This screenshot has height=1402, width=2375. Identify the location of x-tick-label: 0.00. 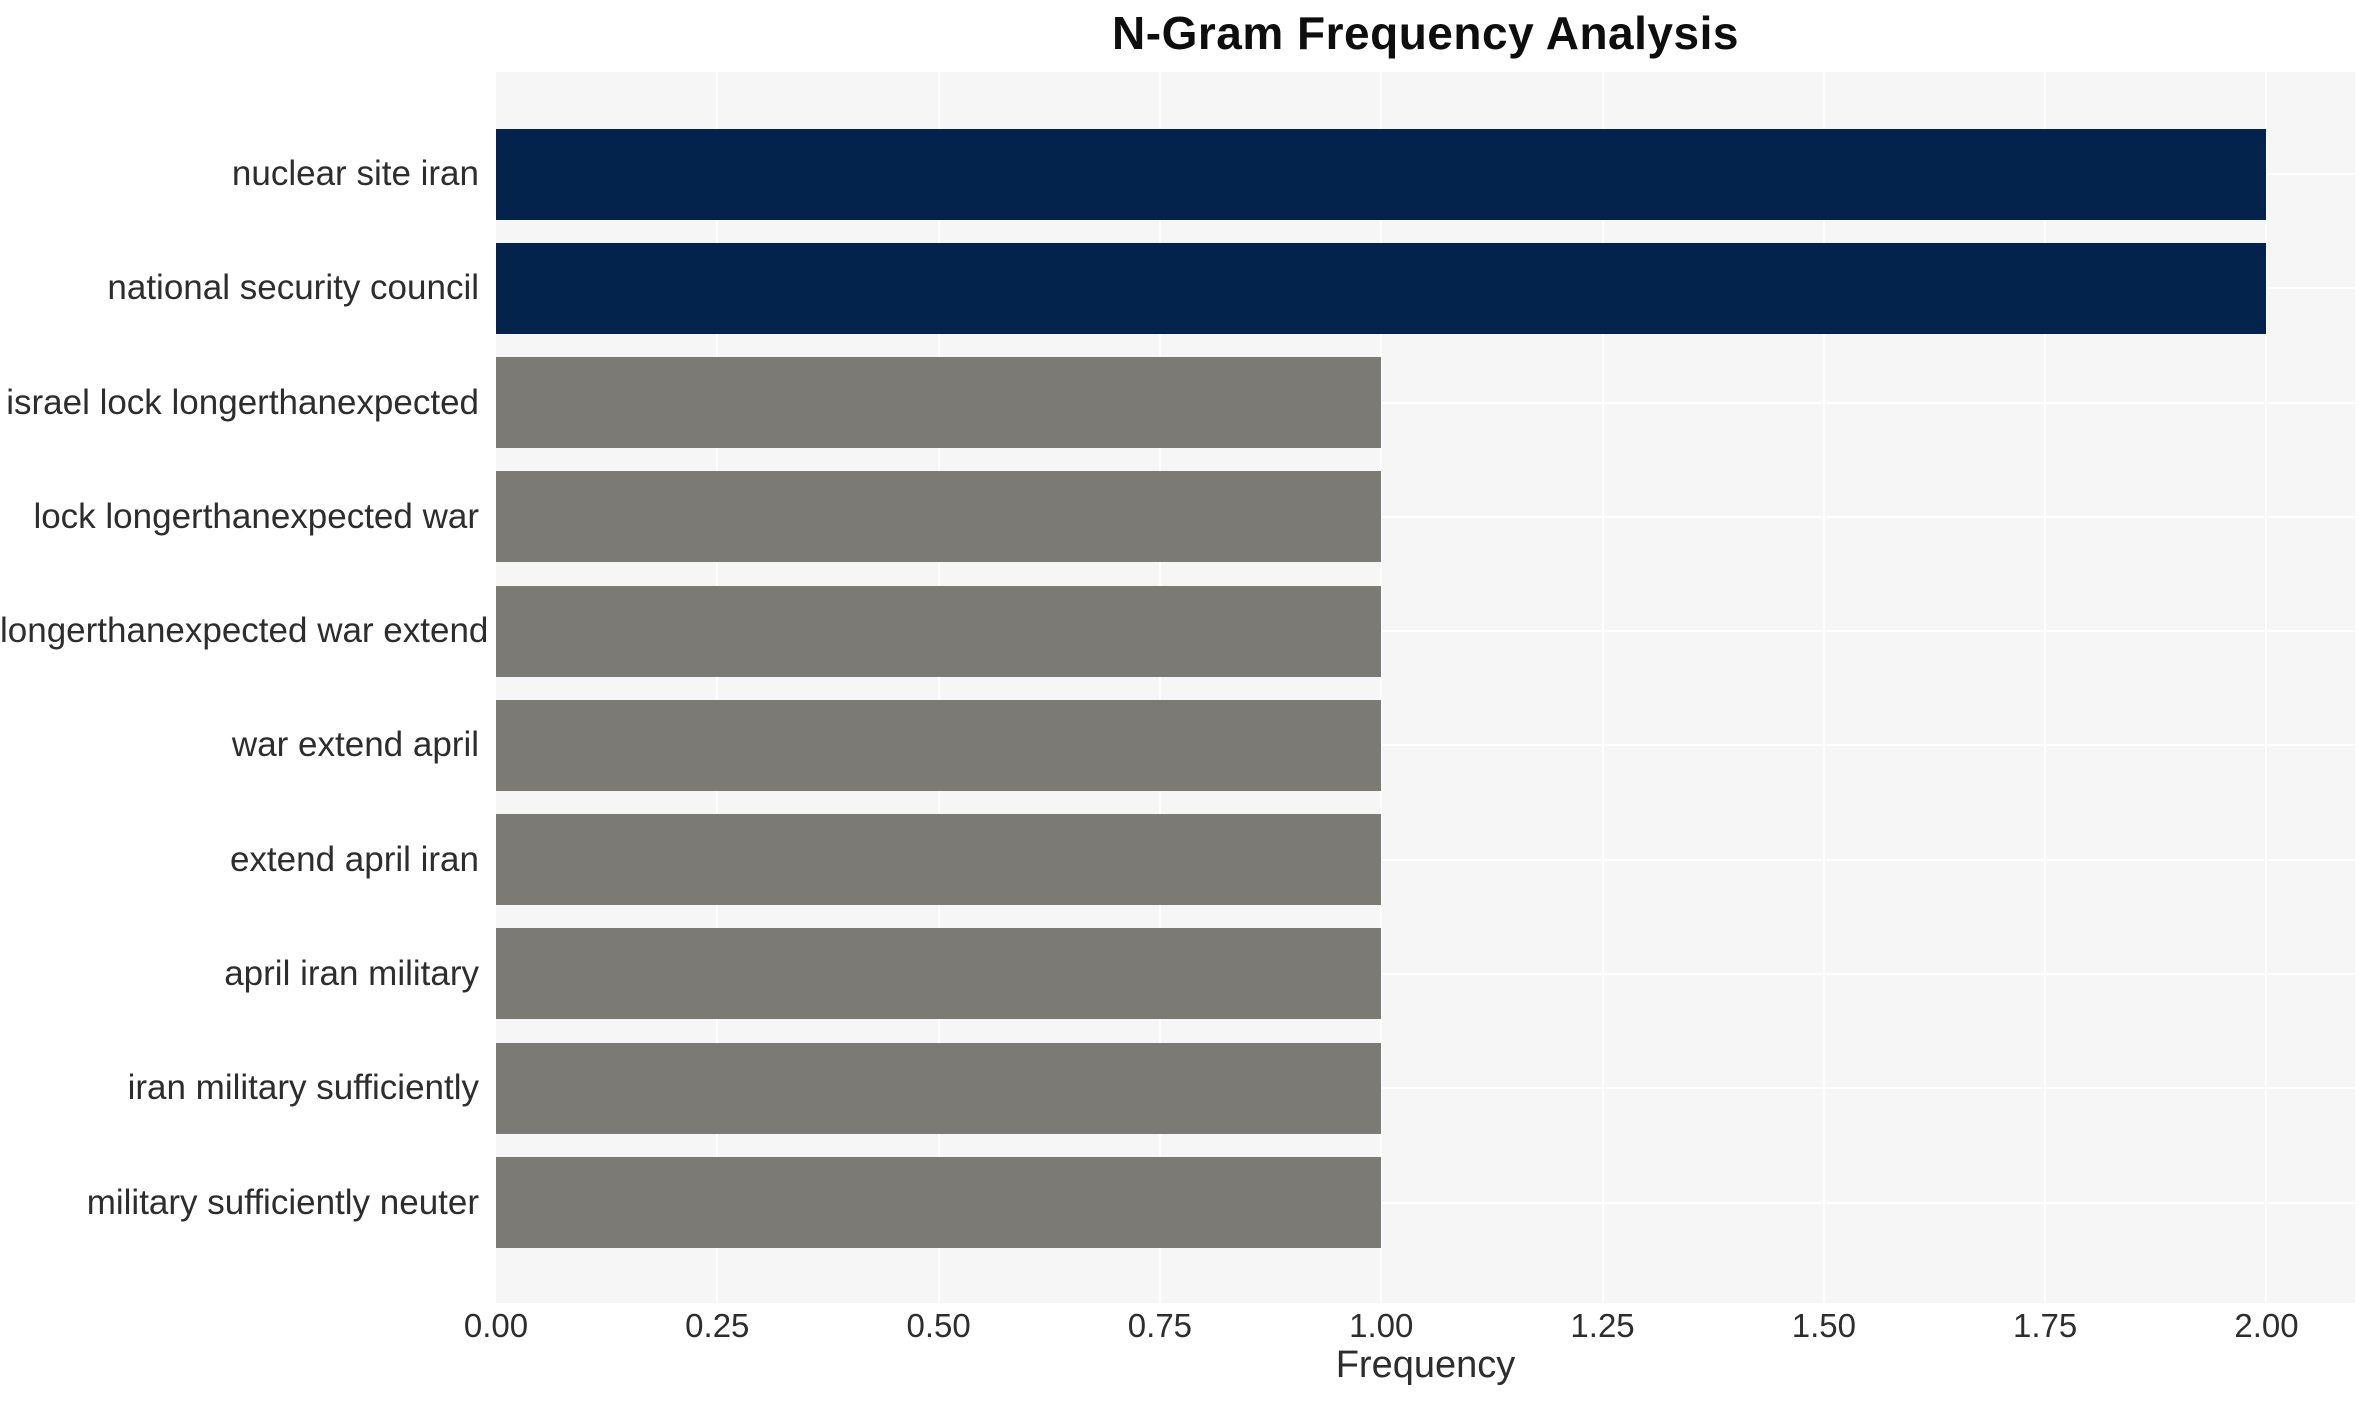
(496, 1325).